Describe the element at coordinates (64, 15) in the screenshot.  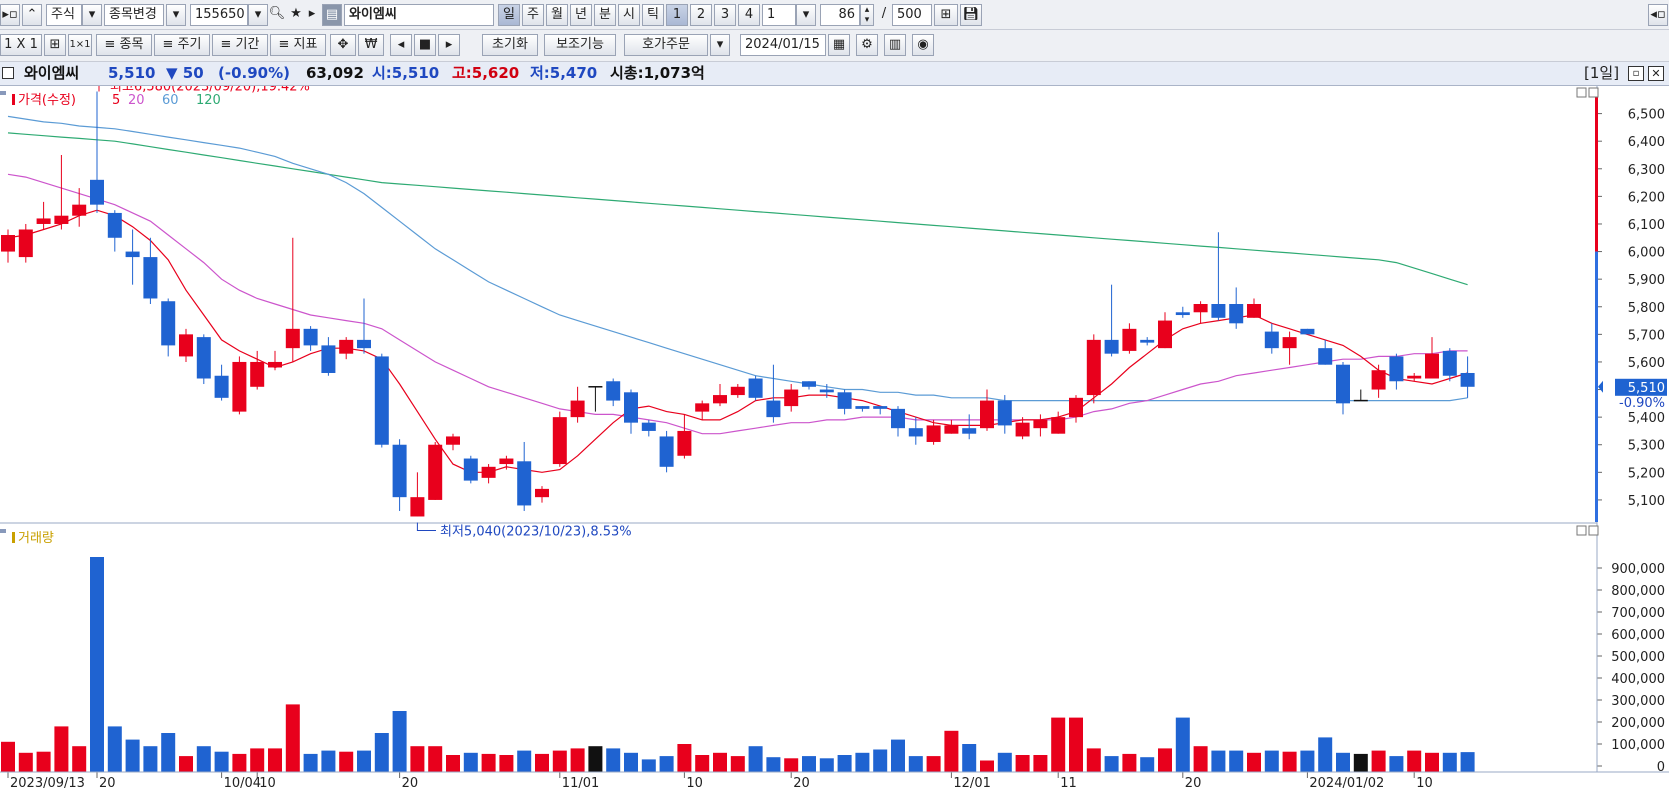
I see `market-select: 주식` at that location.